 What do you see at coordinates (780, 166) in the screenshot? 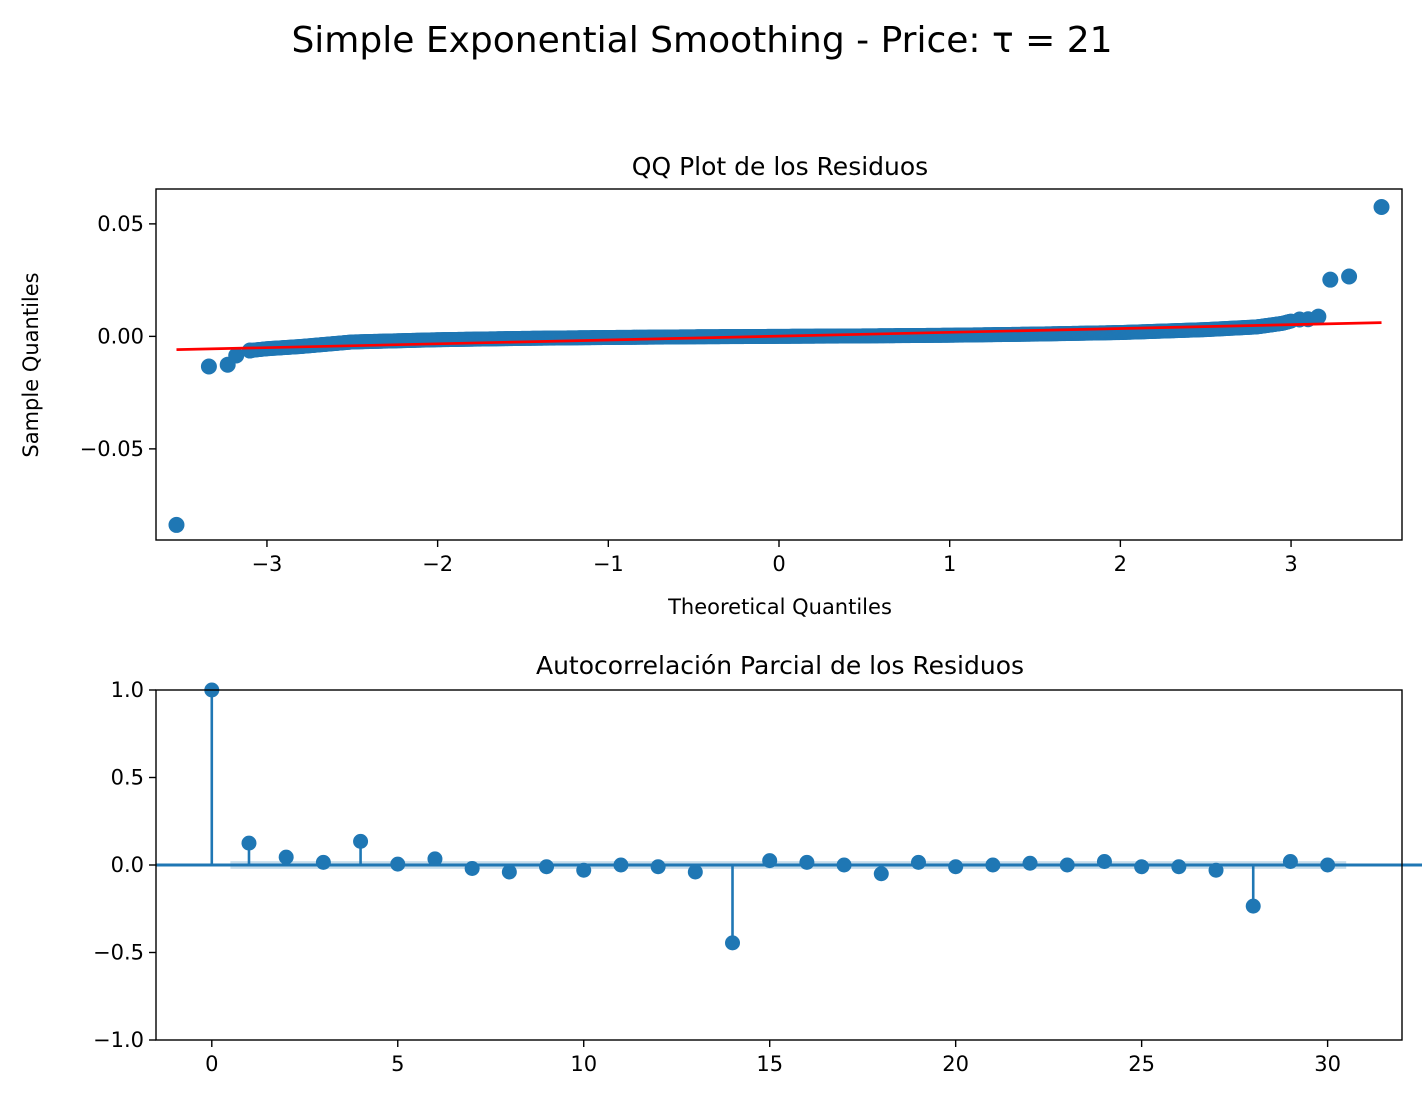
I see `qq-plot-title: QQ Plot de los Residuos` at bounding box center [780, 166].